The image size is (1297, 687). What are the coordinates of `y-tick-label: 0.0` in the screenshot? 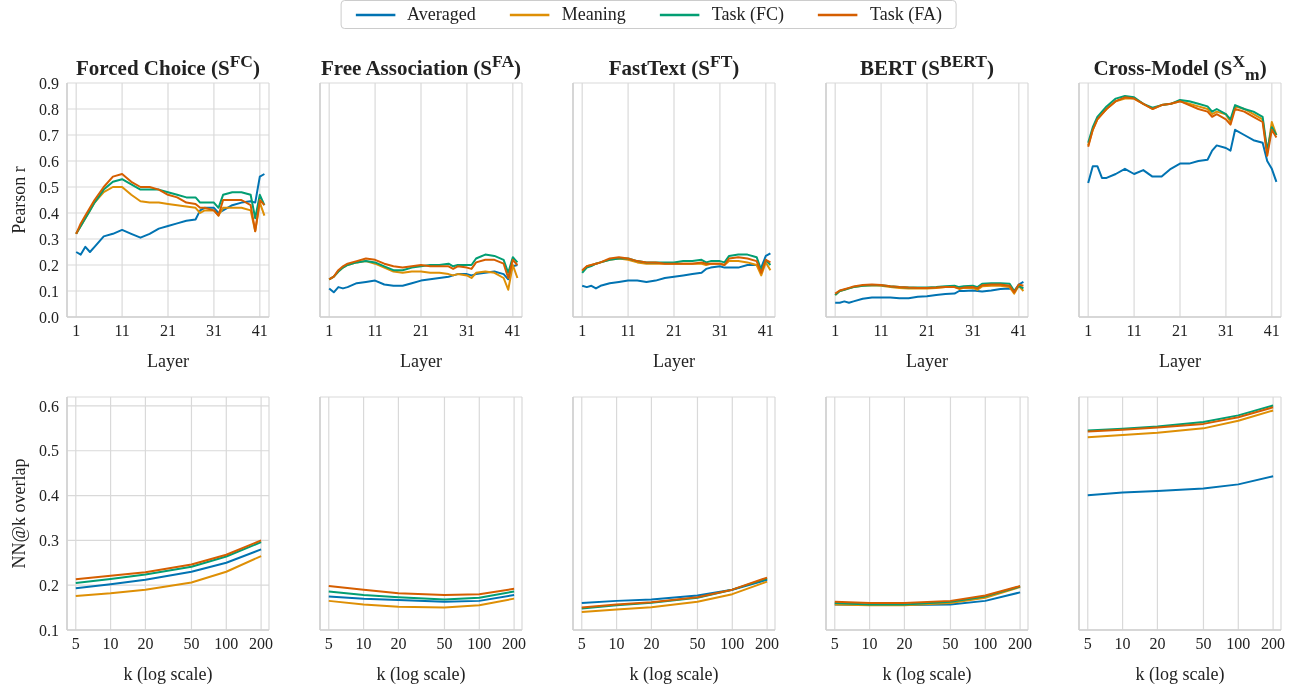 It's located at (49, 317).